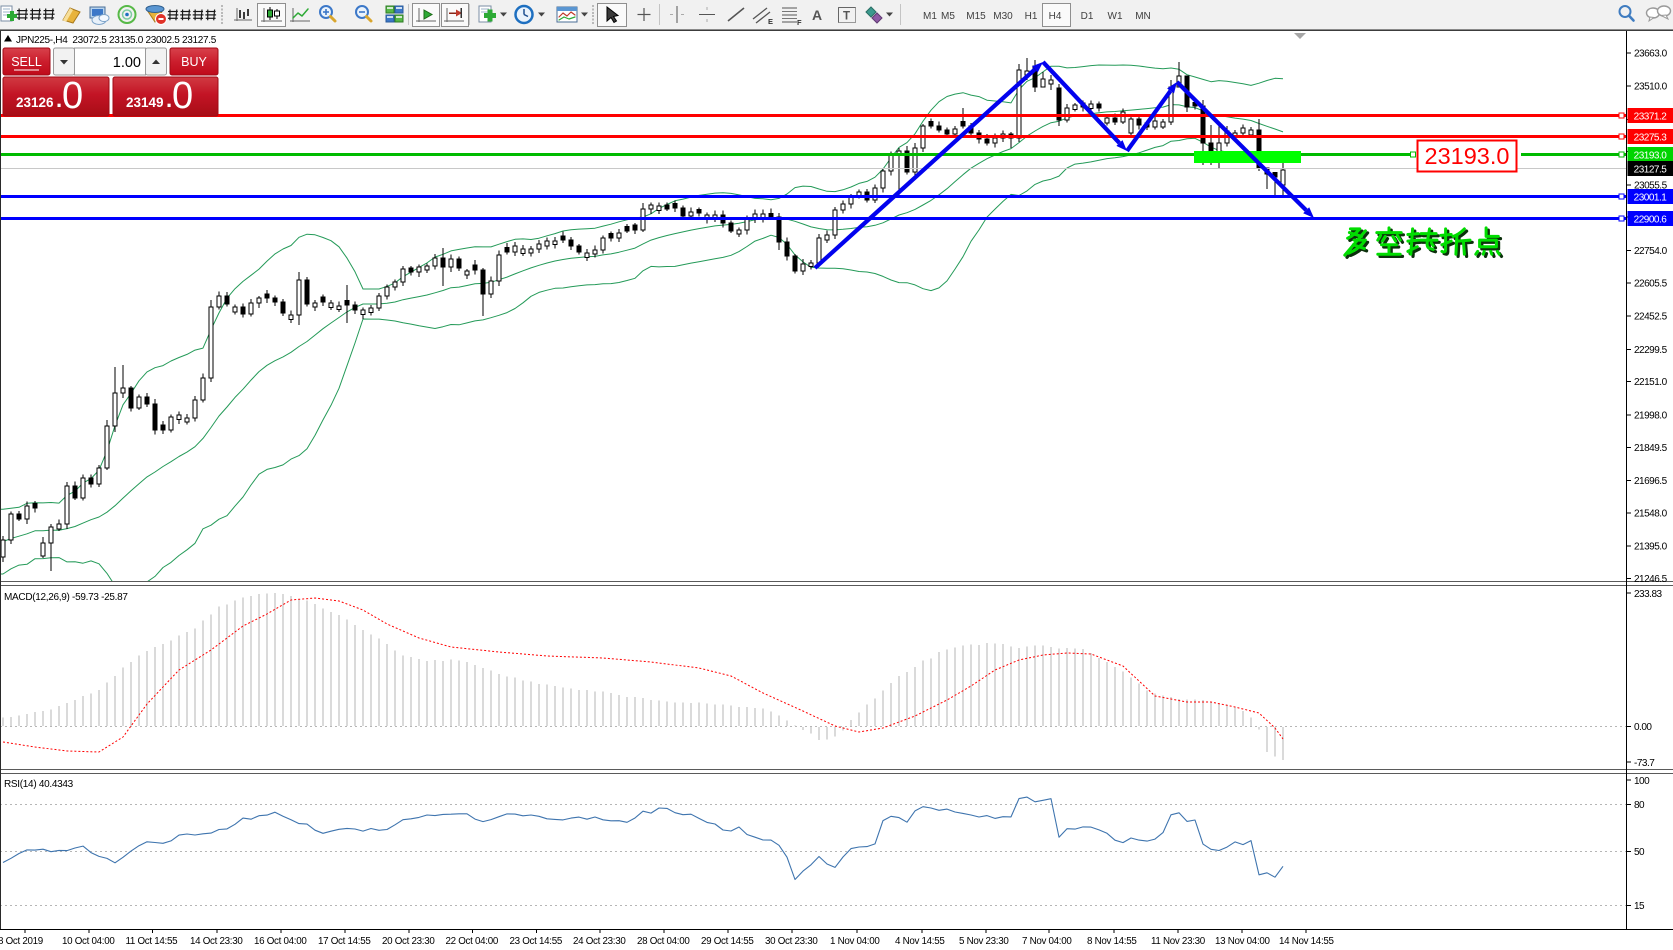 This screenshot has width=1673, height=950. I want to click on svg-text: 11 Oct 14:55, so click(152, 941).